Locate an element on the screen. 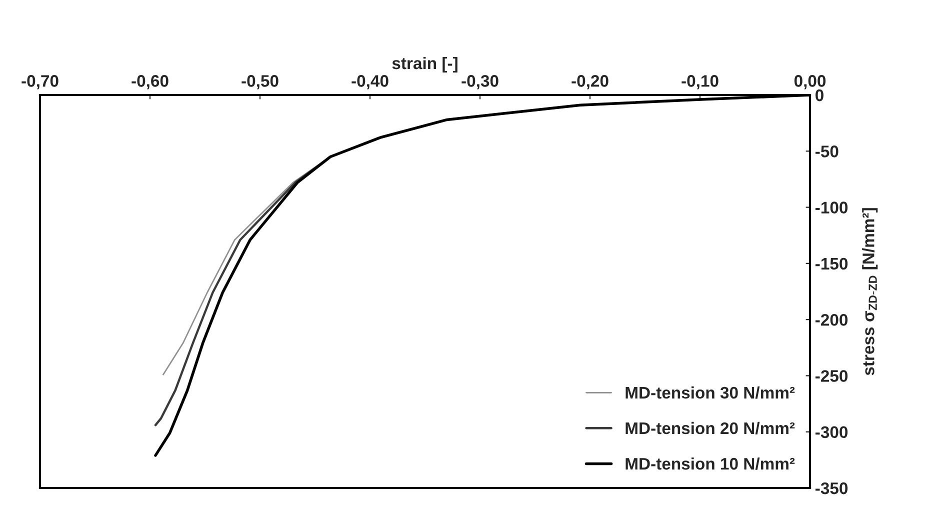  legend-label: MD-tension 20 N/mm² is located at coordinates (710, 428).